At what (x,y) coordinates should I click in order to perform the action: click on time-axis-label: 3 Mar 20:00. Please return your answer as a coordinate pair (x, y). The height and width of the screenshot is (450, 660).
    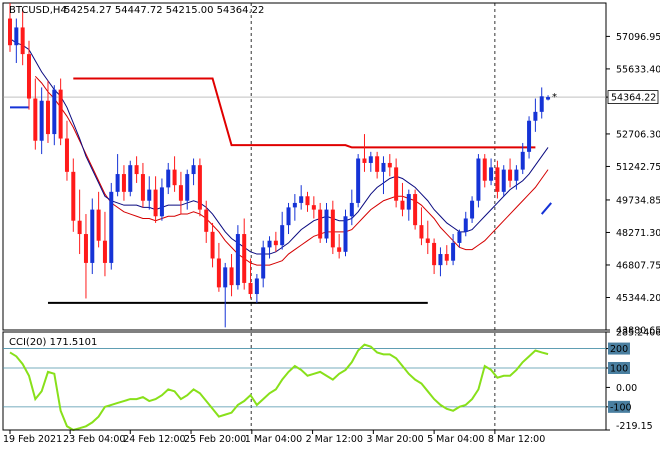
    Looking at the image, I should click on (394, 439).